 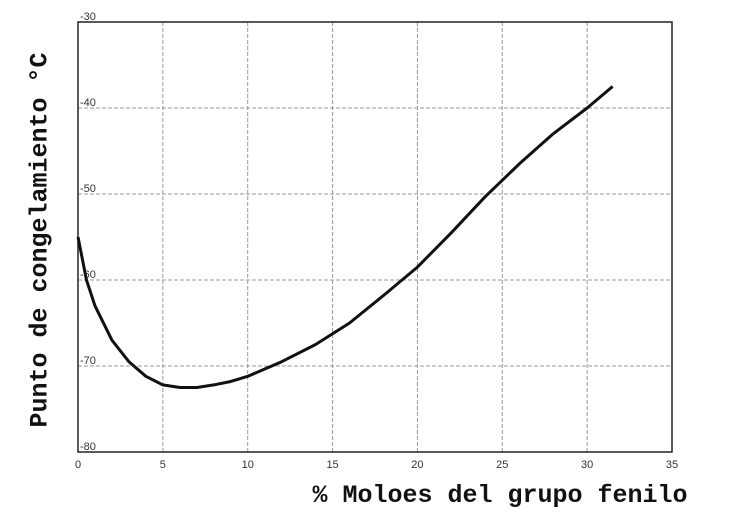 I want to click on y-tick-label: -80, so click(x=88, y=447).